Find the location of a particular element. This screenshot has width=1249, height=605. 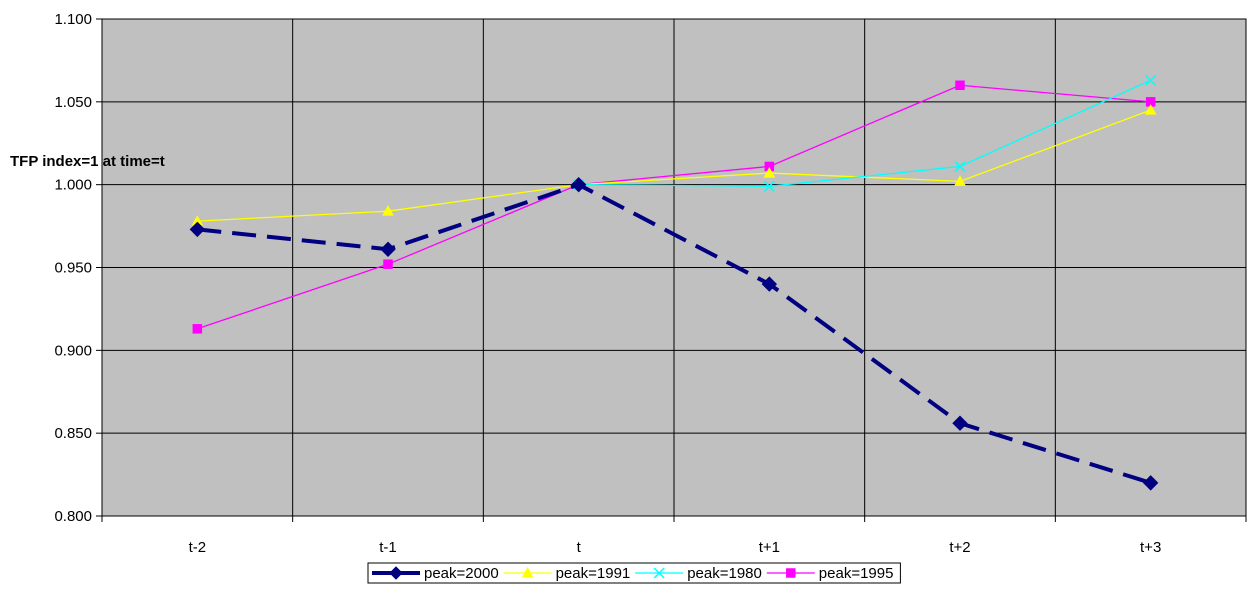

x-tick-label: t+2 is located at coordinates (959, 547).